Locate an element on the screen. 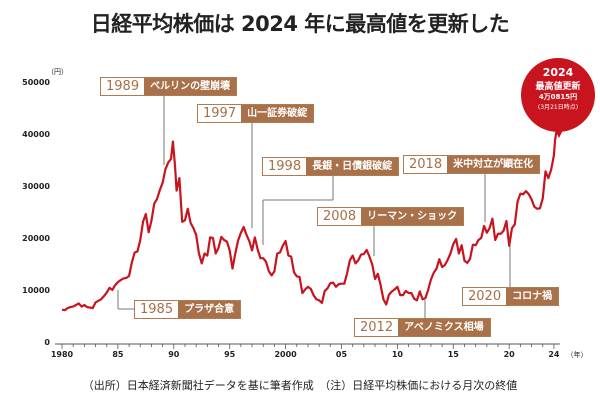  annotation-year: 1985 is located at coordinates (157, 309).